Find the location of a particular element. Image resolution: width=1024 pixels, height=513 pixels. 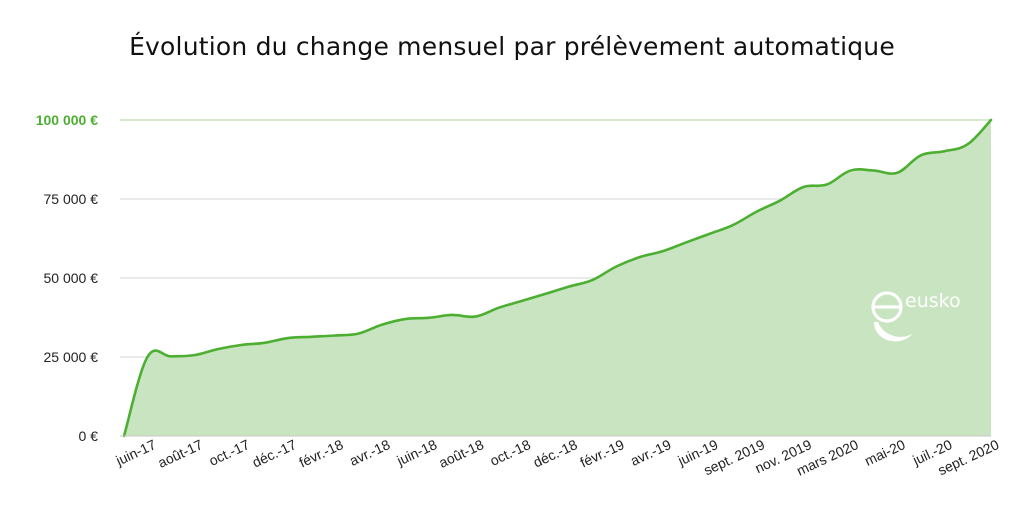

x-tick-label: juin-18 is located at coordinates (417, 452).